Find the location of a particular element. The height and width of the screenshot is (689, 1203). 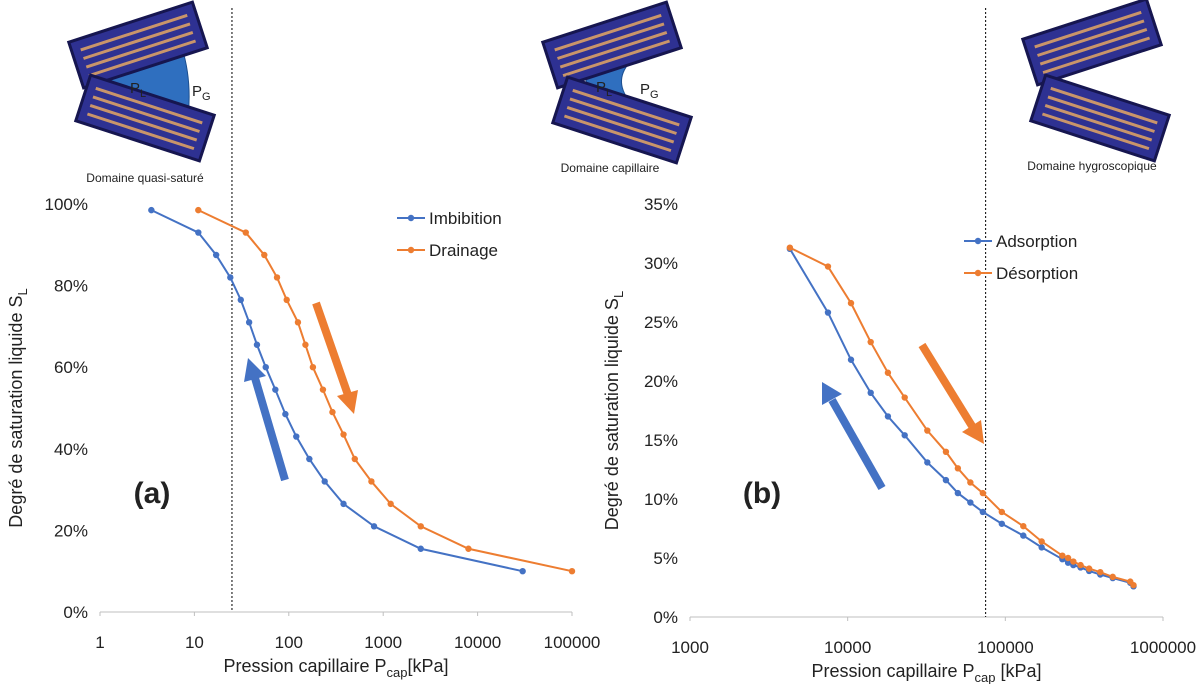

domain-label: Domaine quasi-saturé is located at coordinates (145, 178).